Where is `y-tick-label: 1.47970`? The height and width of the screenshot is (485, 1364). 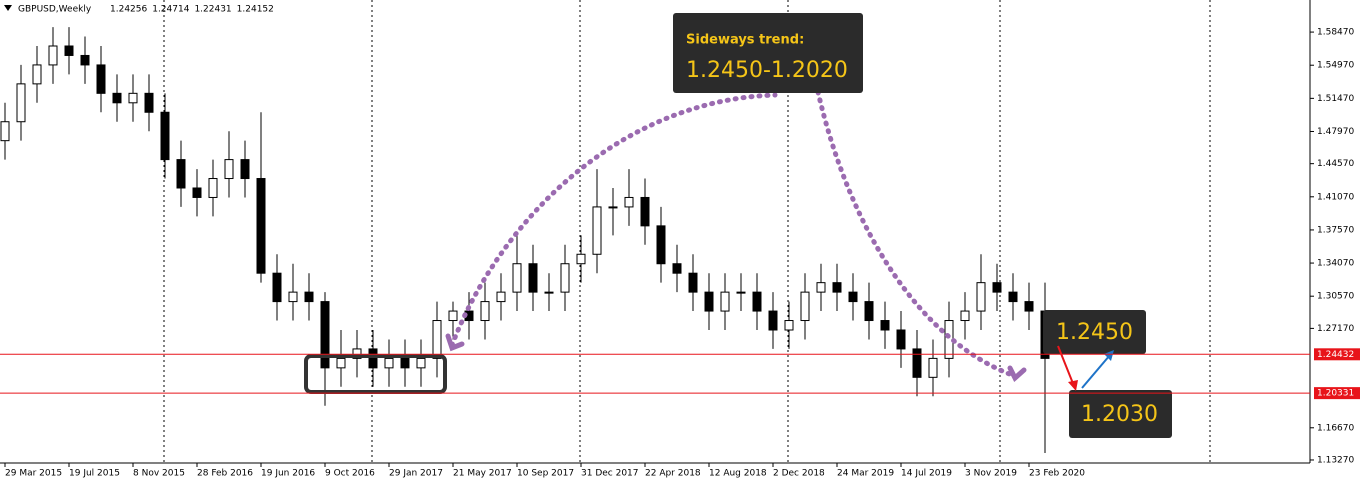
y-tick-label: 1.47970 is located at coordinates (1335, 132).